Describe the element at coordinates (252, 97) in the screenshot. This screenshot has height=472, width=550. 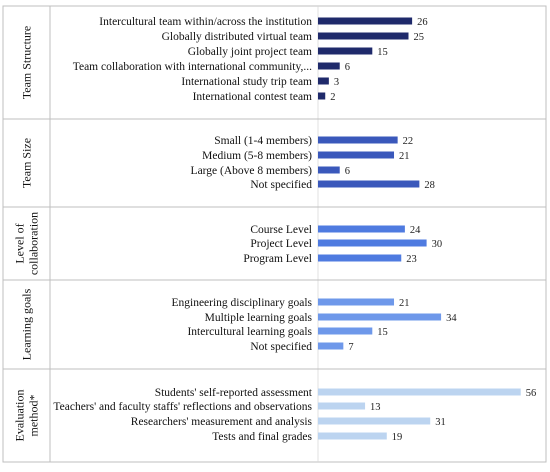
I see `category-label: International contest team` at that location.